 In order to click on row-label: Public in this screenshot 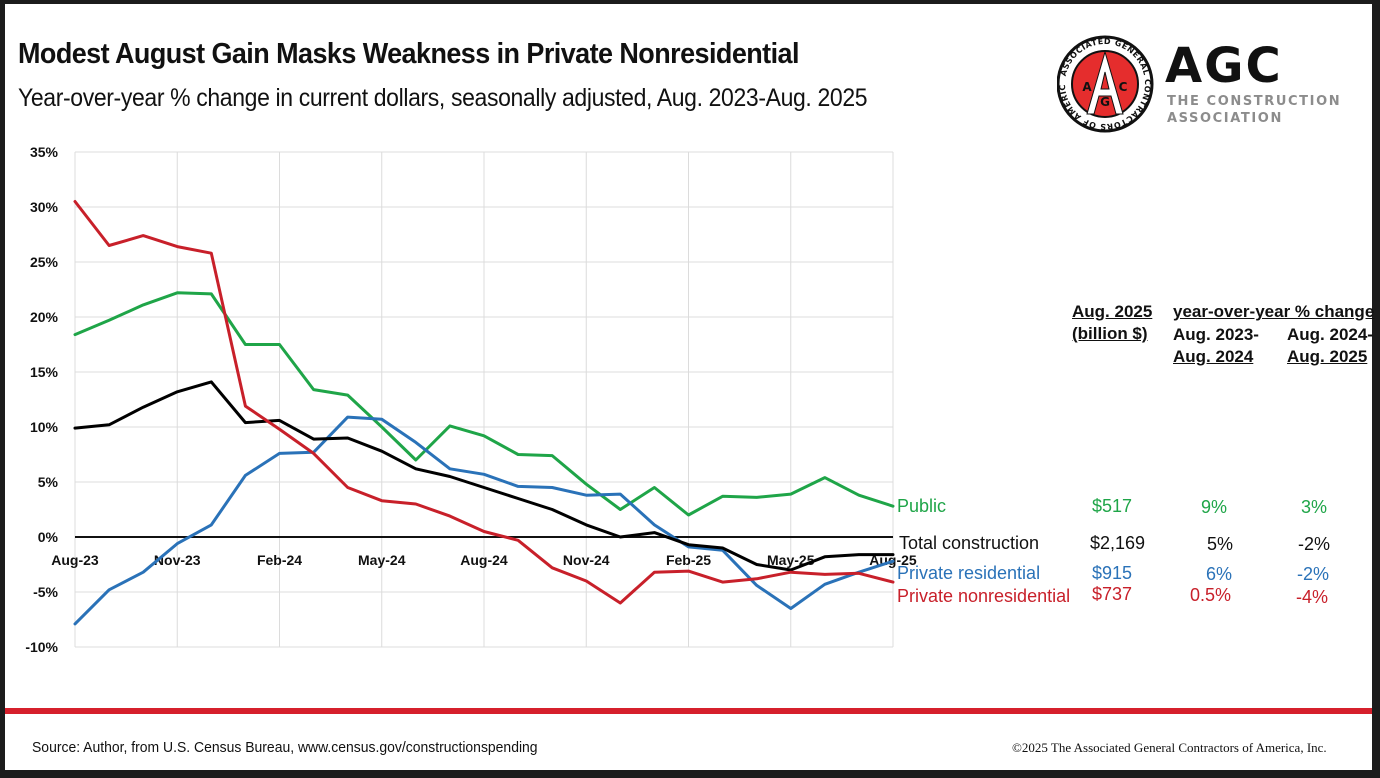, I will do `click(922, 506)`.